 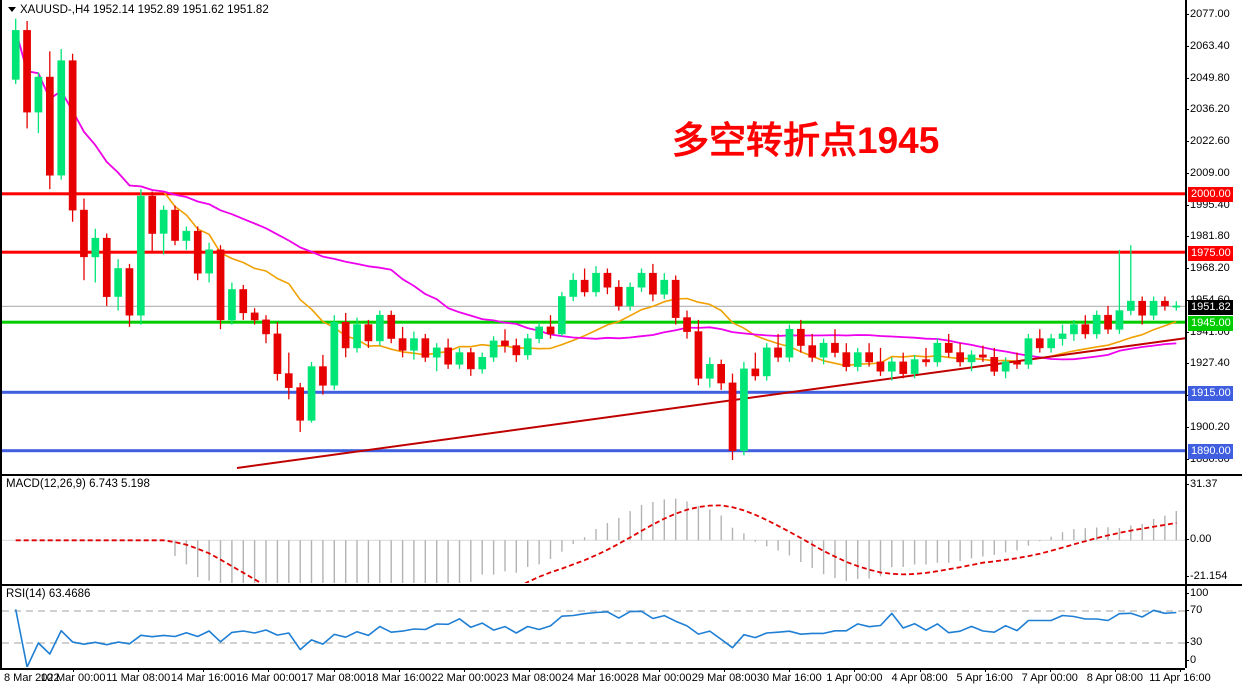 I want to click on price-axis-tag-1945-00: 1945.00, so click(x=1210, y=323).